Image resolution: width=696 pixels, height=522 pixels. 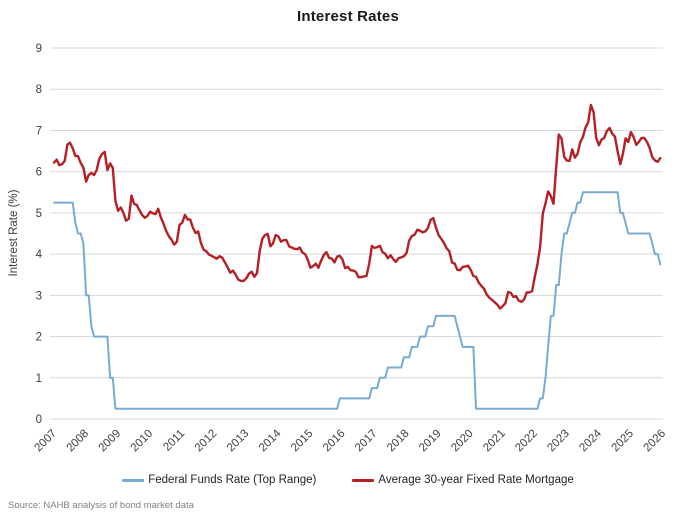 What do you see at coordinates (39, 255) in the screenshot?
I see `y-tick-label: 4` at bounding box center [39, 255].